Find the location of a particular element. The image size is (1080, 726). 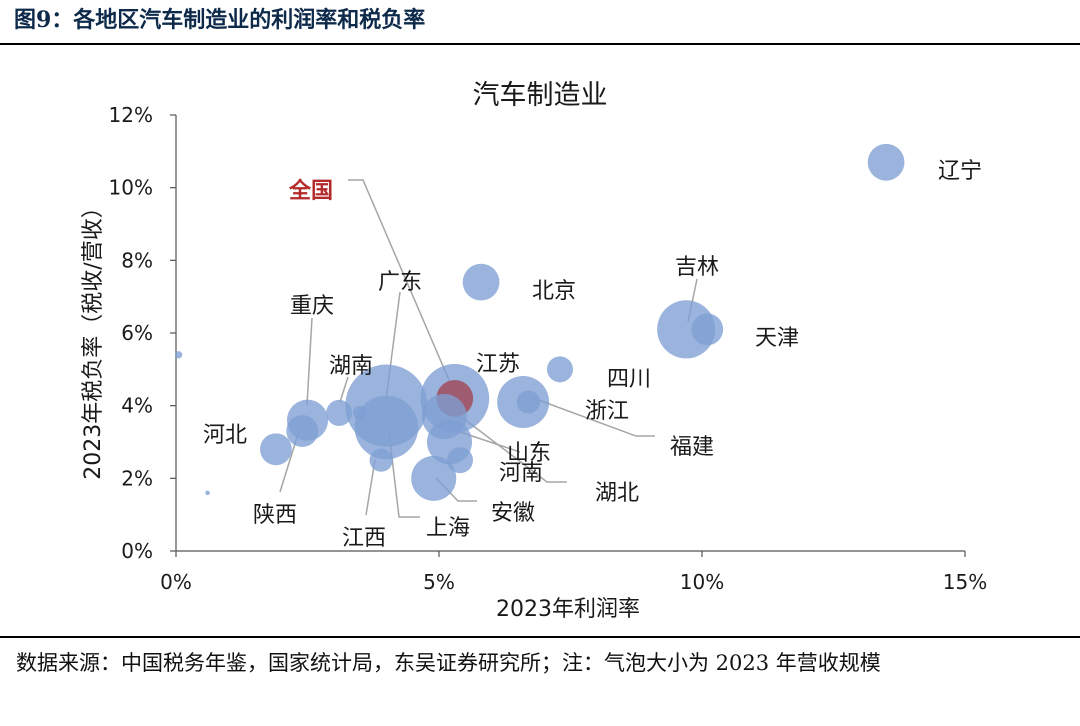

y-tick-label: 0% is located at coordinates (137, 551).